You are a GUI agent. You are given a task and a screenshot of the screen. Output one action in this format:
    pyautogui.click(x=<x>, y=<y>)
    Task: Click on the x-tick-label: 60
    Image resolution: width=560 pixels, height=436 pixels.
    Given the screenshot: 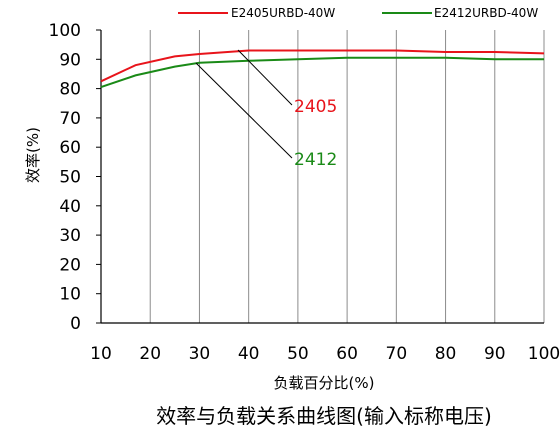 What is the action you would take?
    pyautogui.click(x=347, y=354)
    